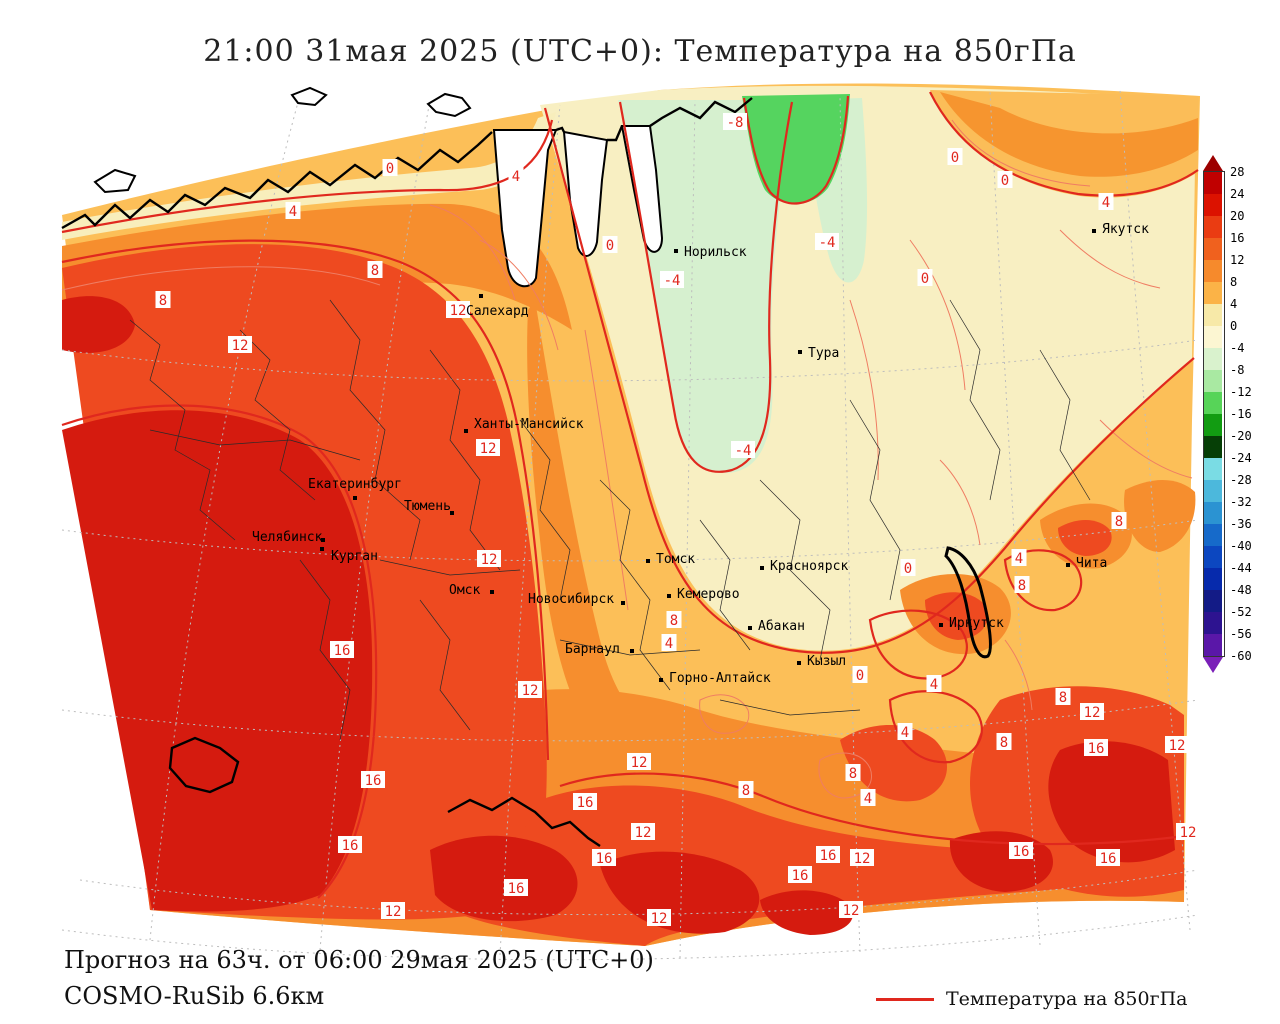 The height and width of the screenshot is (1024, 1280). What do you see at coordinates (735, 123) in the screenshot?
I see `isotherm-label: -8` at bounding box center [735, 123].